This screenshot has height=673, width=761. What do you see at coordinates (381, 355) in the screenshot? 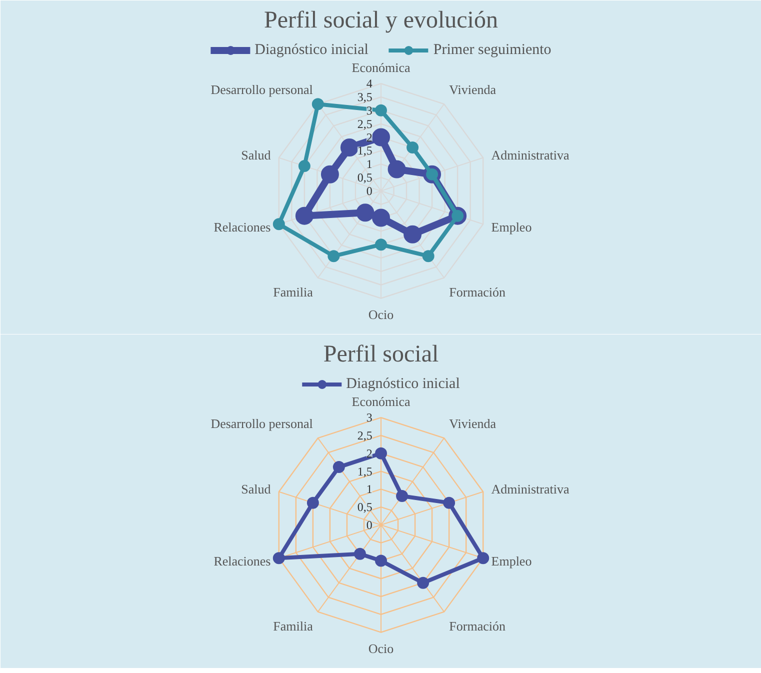
I see `chart-title: Perfil social` at bounding box center [381, 355].